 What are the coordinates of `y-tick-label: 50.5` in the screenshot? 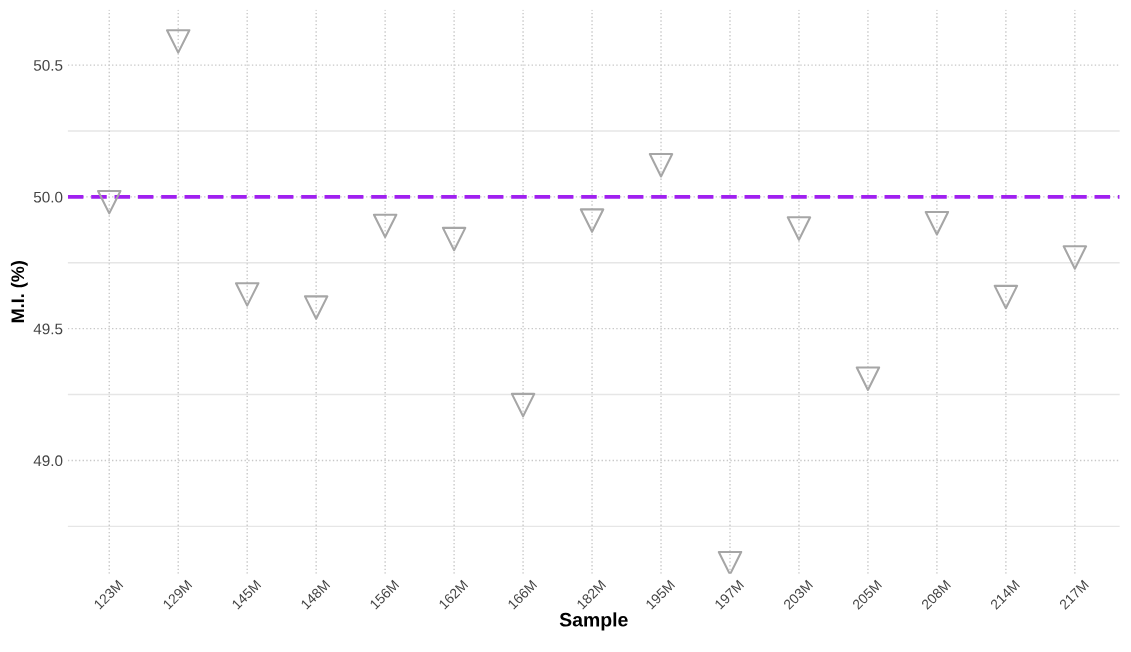 It's located at (48, 65).